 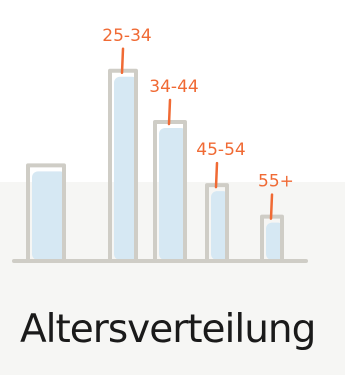 What do you see at coordinates (216, 175) in the screenshot?
I see `bar-45-54-tick` at bounding box center [216, 175].